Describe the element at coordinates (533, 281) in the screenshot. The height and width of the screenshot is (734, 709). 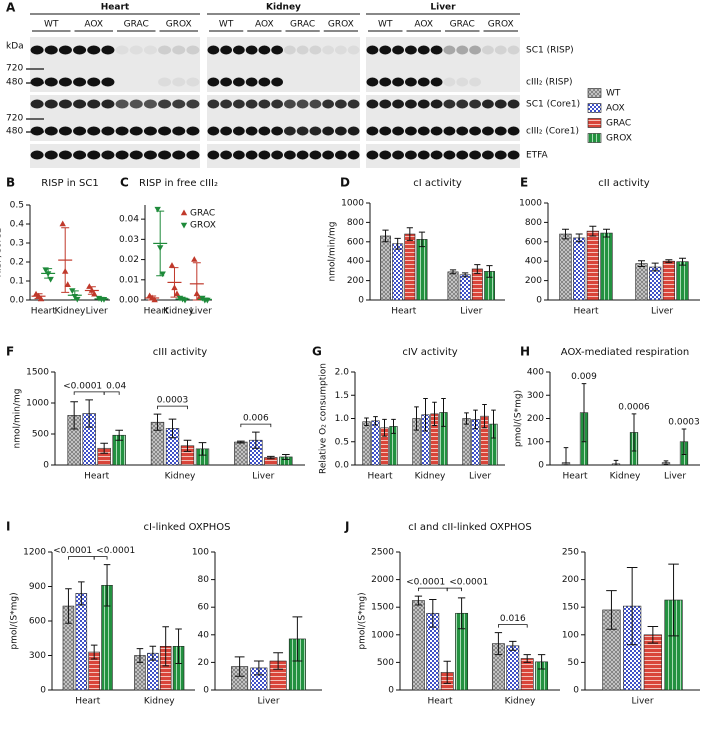
I see `y-tick-label: 200` at that location.